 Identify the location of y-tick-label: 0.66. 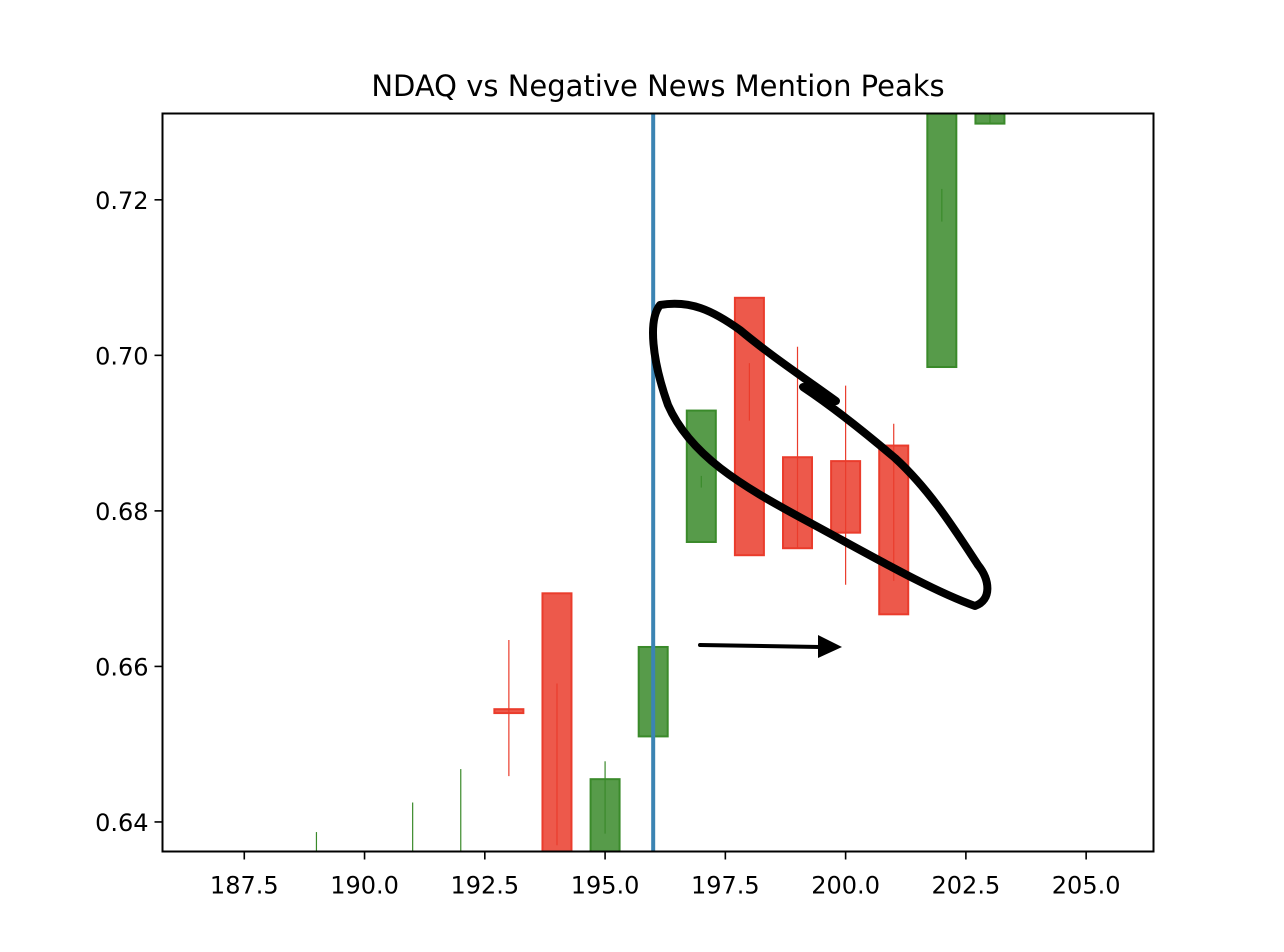
(121, 667).